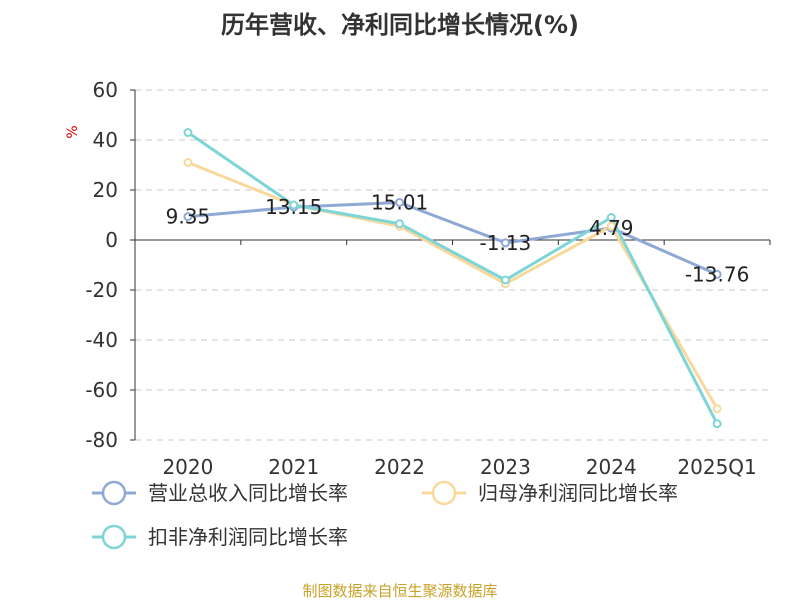 This screenshot has width=800, height=600. I want to click on data-label: -13.76, so click(717, 274).